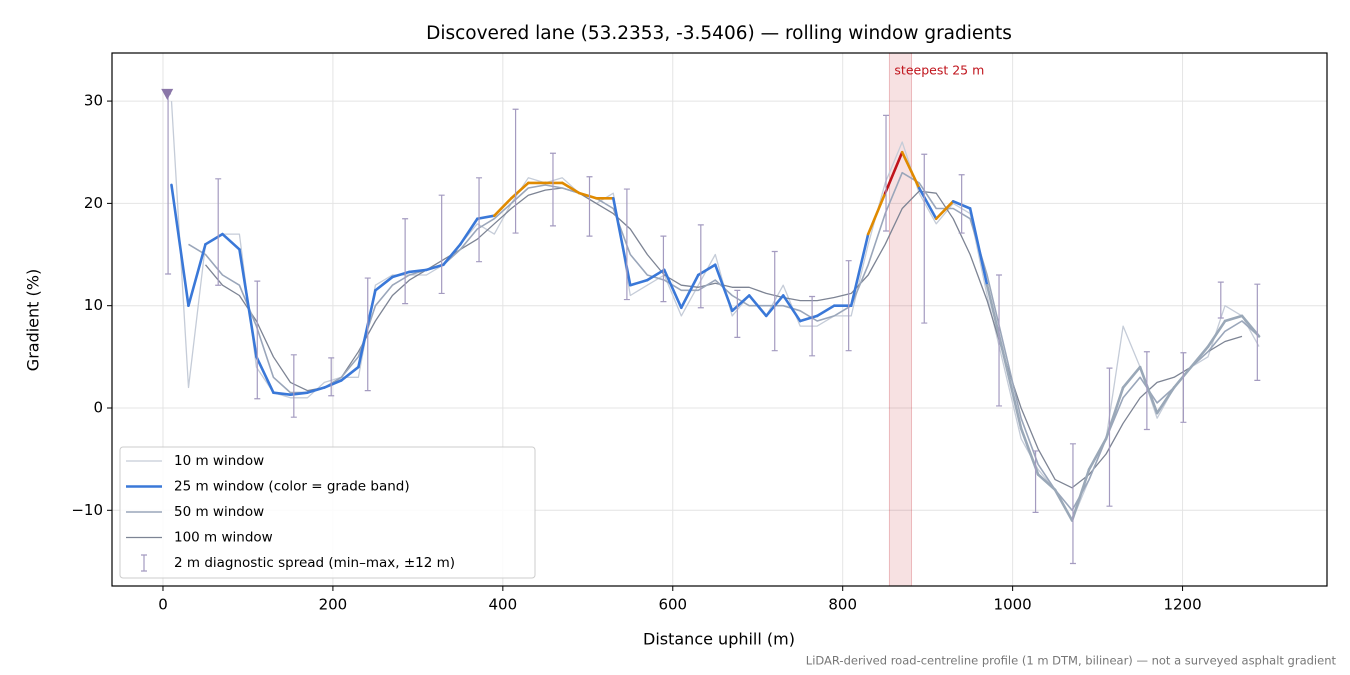  Describe the element at coordinates (219, 512) in the screenshot. I see `legend-label: 50 m window` at that location.